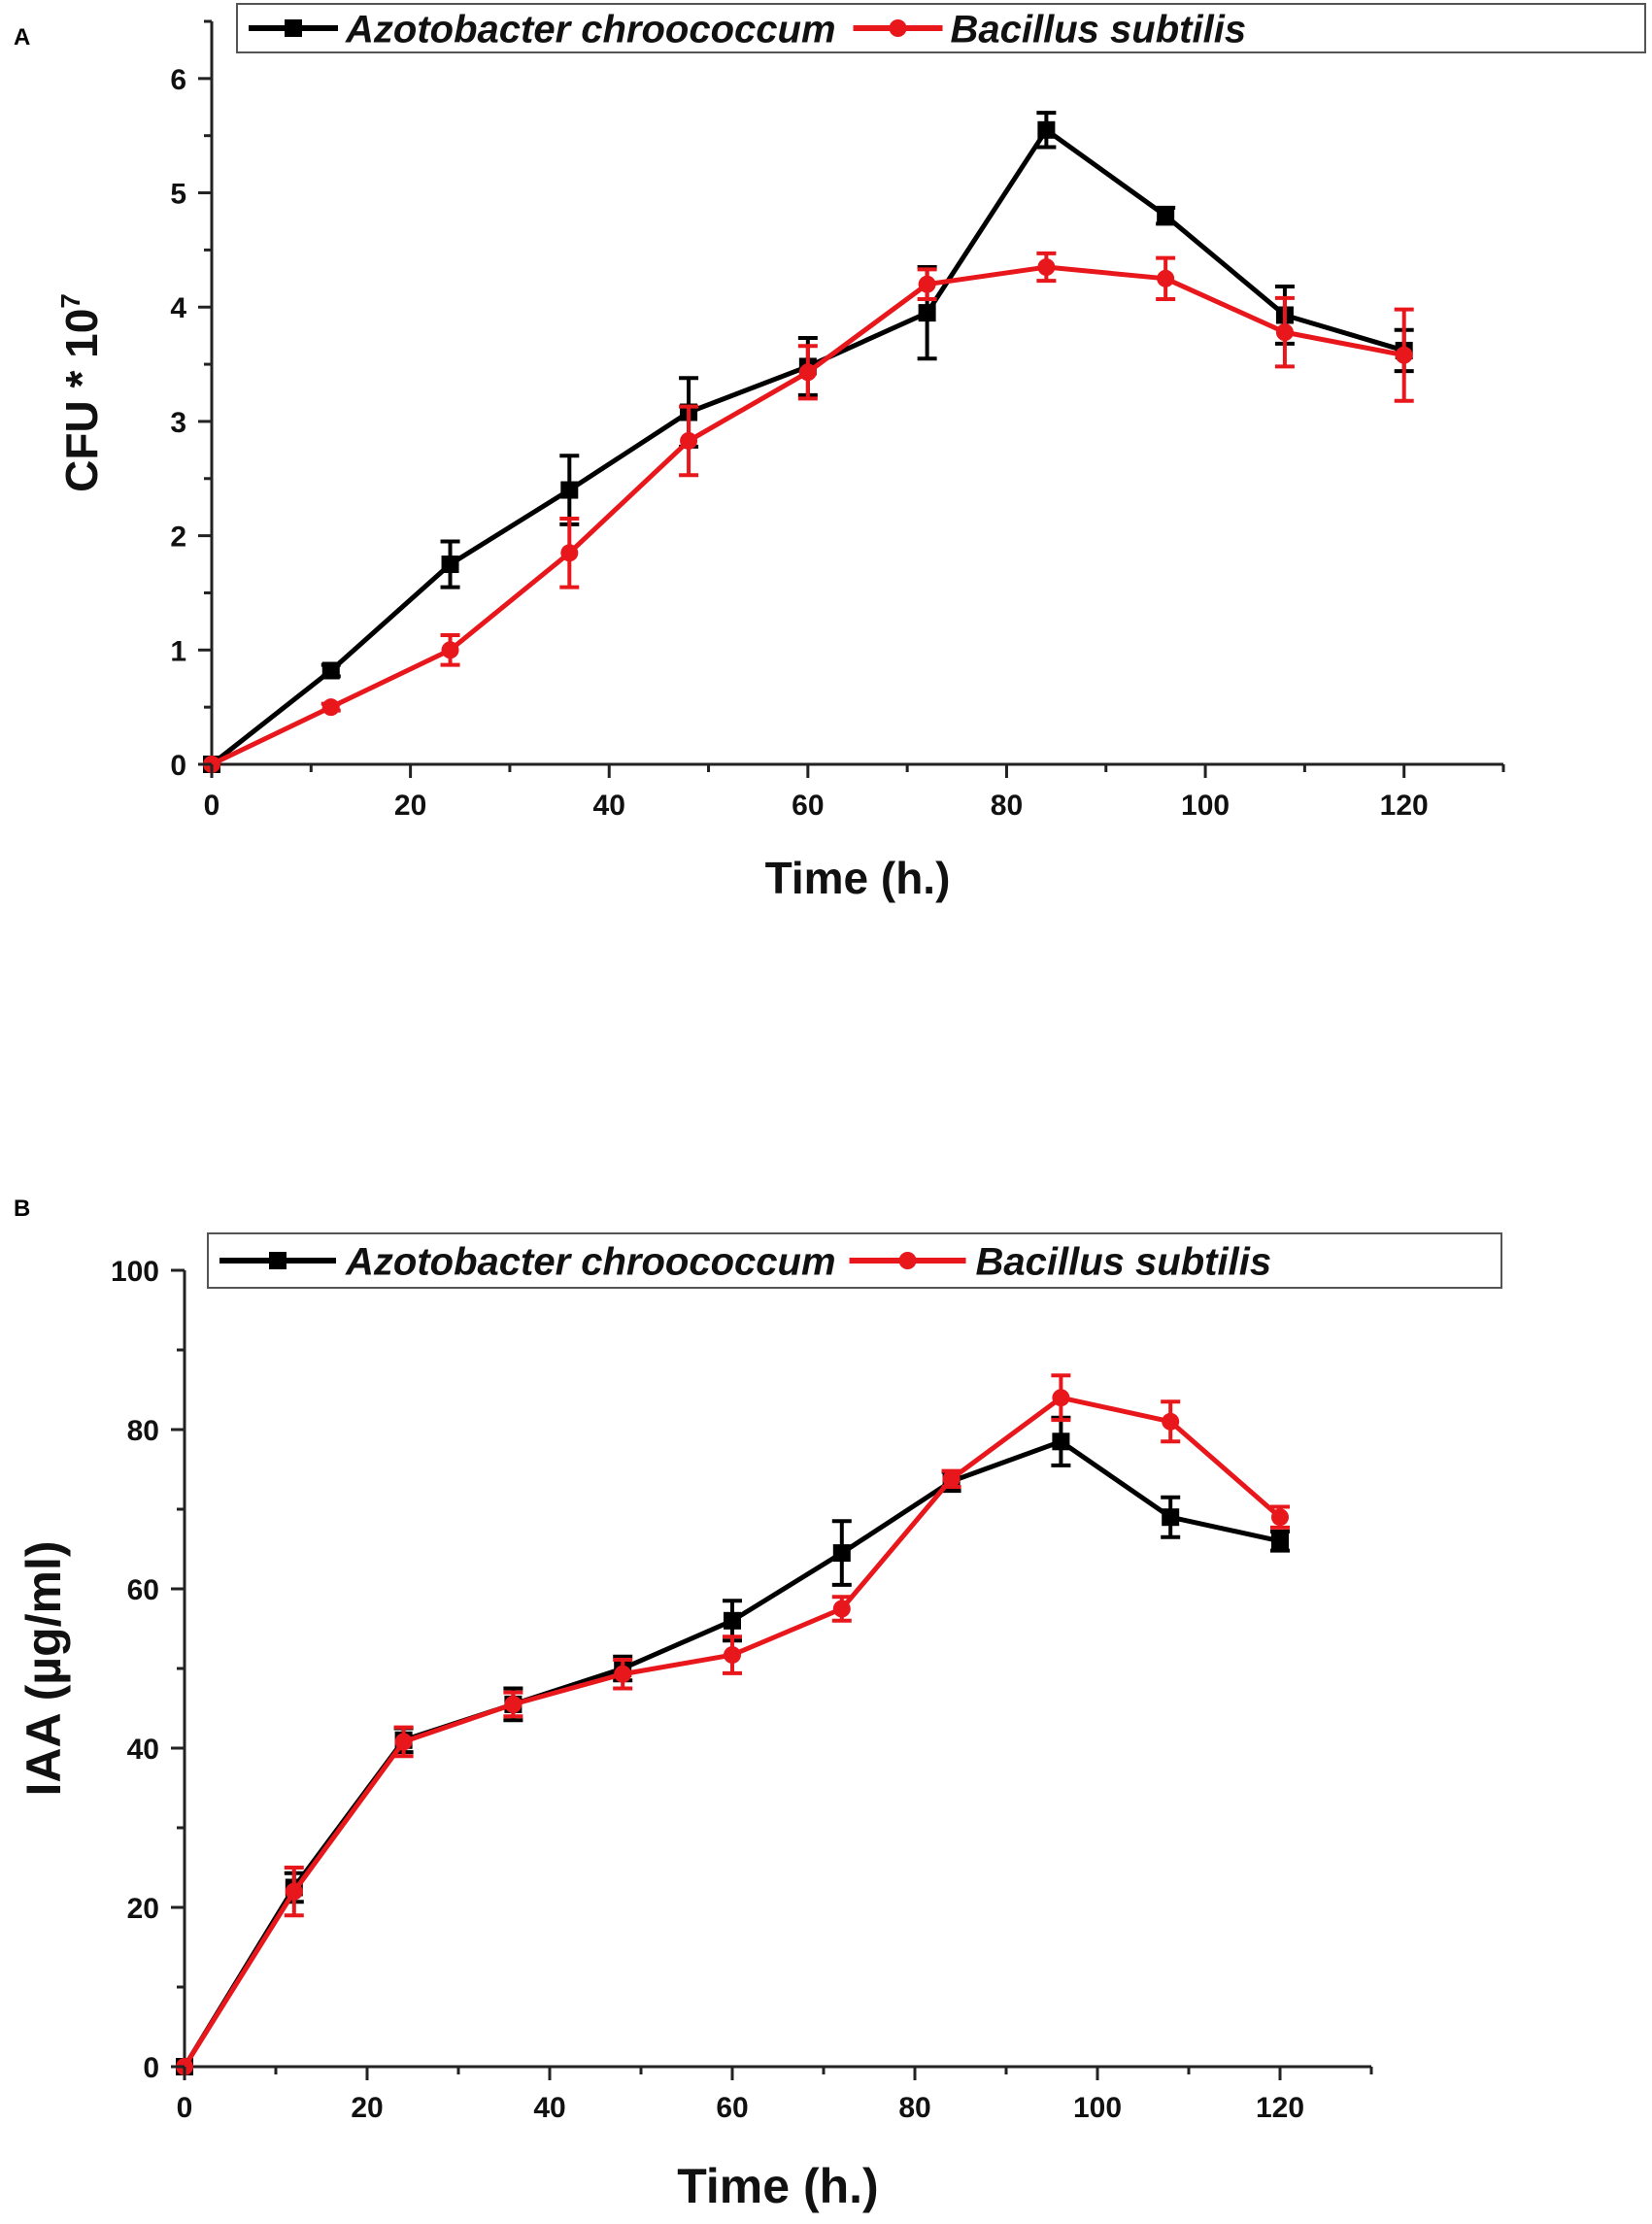  I want to click on y-tick-label-a: 4, so click(178, 308).